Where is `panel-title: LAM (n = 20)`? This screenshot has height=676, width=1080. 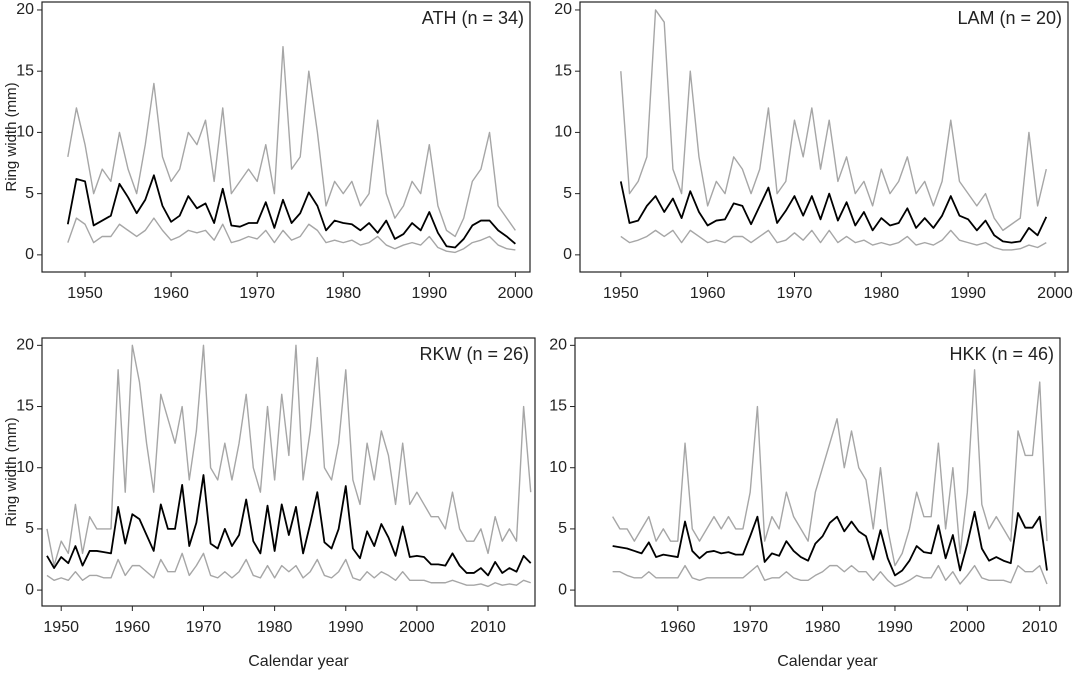
panel-title: LAM (n = 20) is located at coordinates (1009, 18).